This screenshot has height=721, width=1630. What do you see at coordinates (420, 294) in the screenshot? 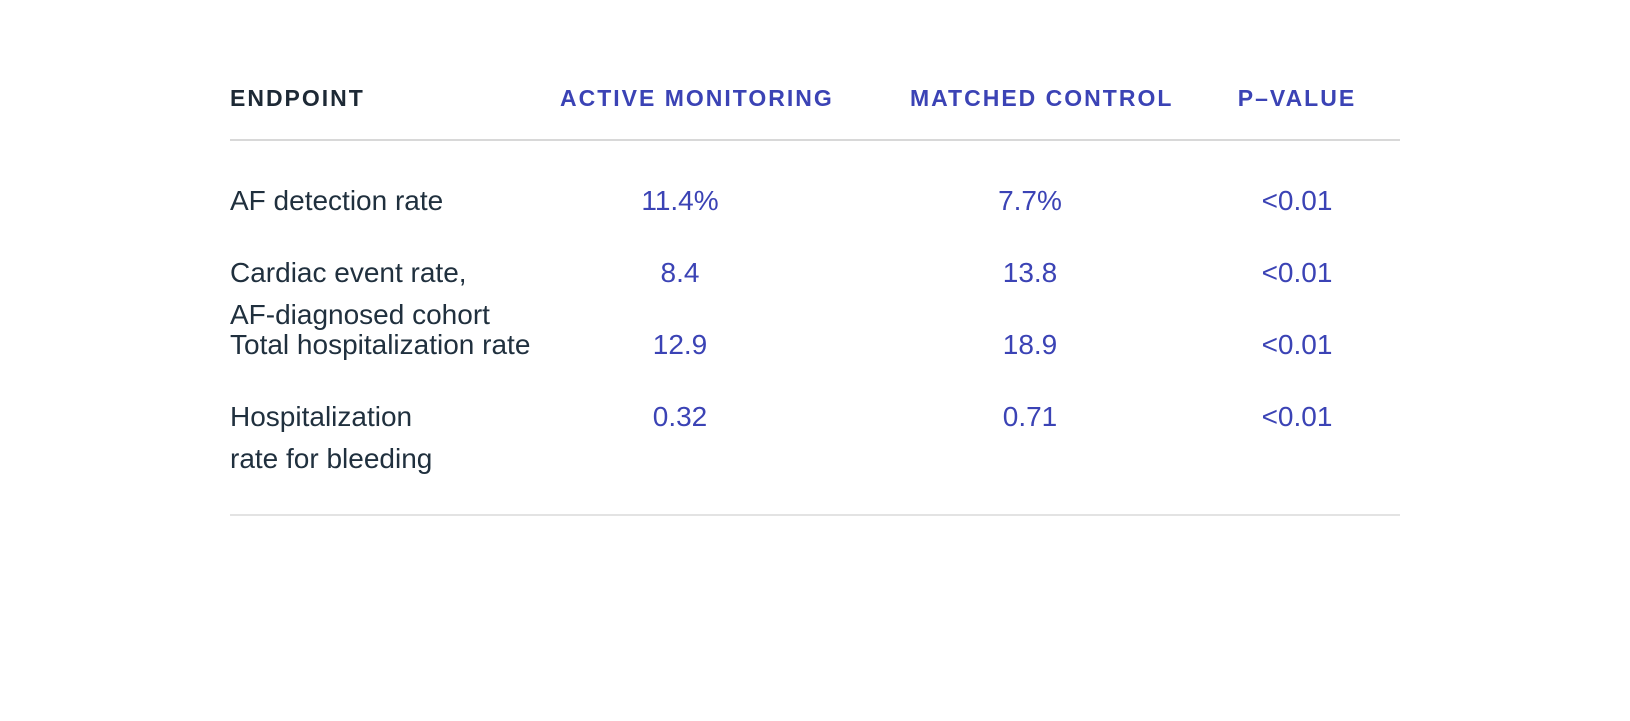
I see `endpoint-cell: Cardiac event rate, AF-diagnosed cohort` at bounding box center [420, 294].